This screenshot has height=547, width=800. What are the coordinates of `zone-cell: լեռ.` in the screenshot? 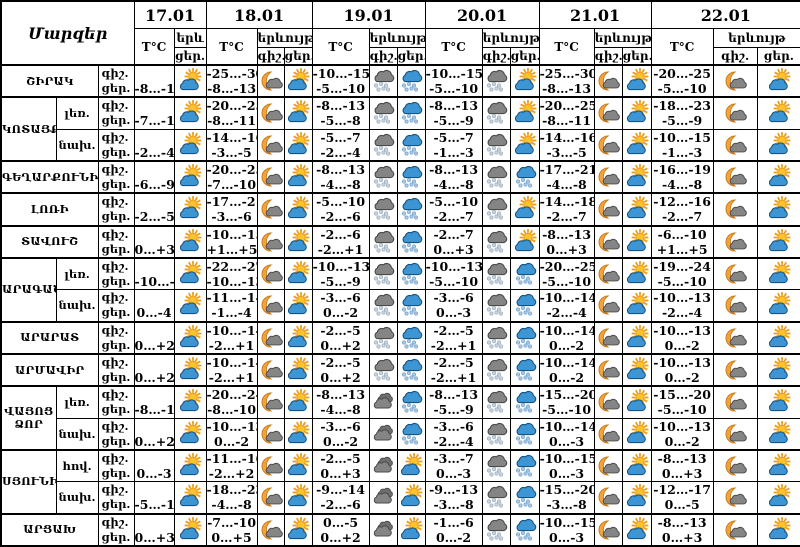 It's located at (77, 113).